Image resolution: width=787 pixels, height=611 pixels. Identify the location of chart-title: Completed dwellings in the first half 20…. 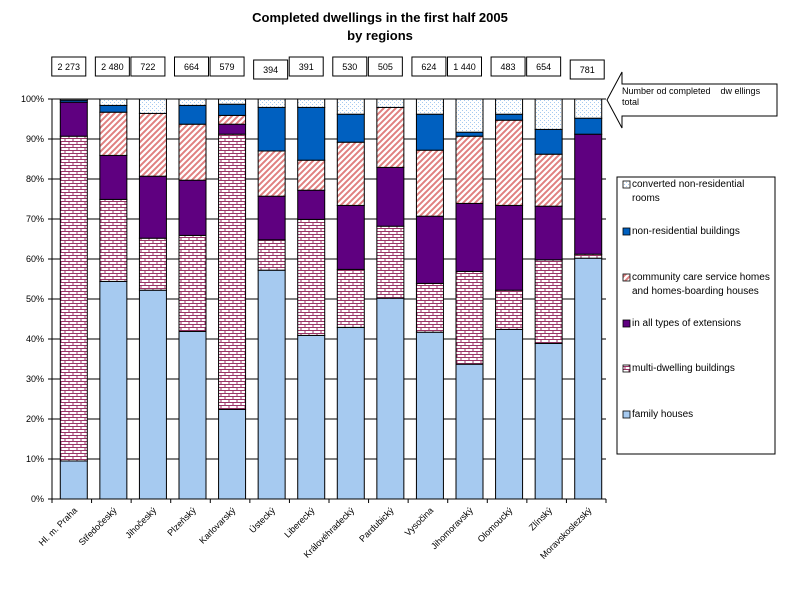
(380, 17).